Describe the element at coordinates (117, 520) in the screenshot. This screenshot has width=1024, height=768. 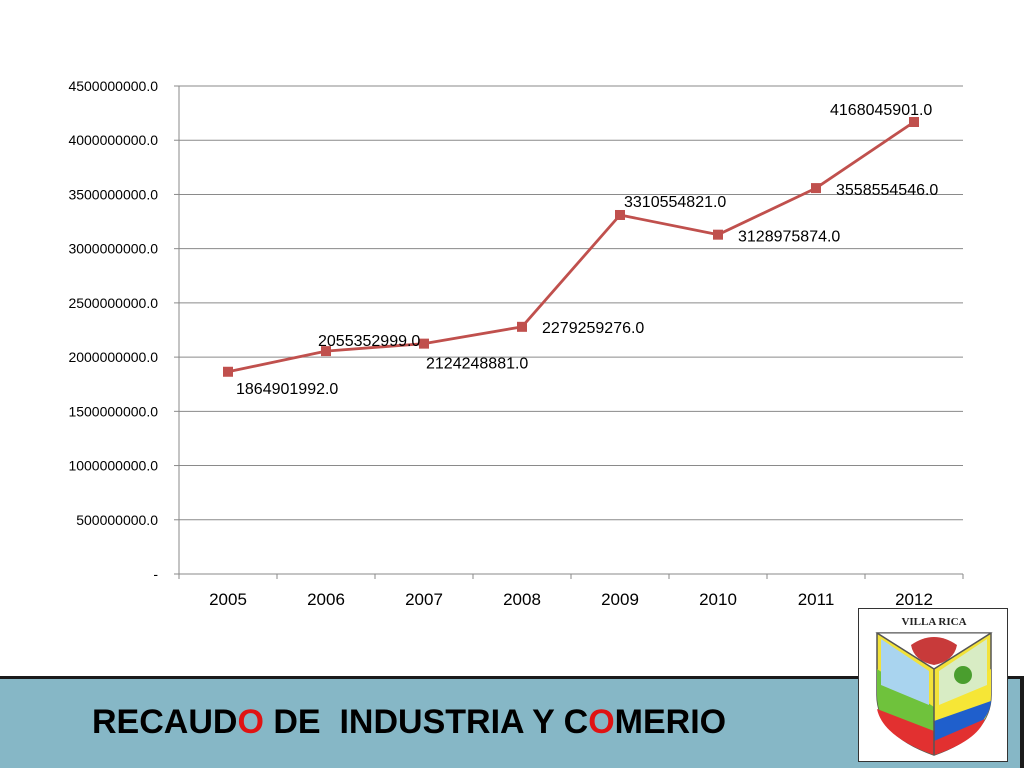
I see `y-tick-label: 500000000.0` at that location.